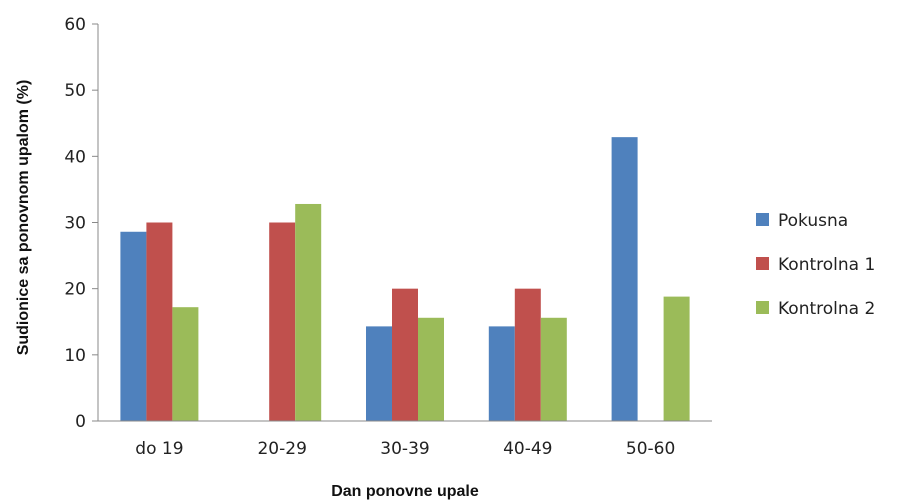  What do you see at coordinates (75, 224) in the screenshot?
I see `y-tick-label: 30` at bounding box center [75, 224].